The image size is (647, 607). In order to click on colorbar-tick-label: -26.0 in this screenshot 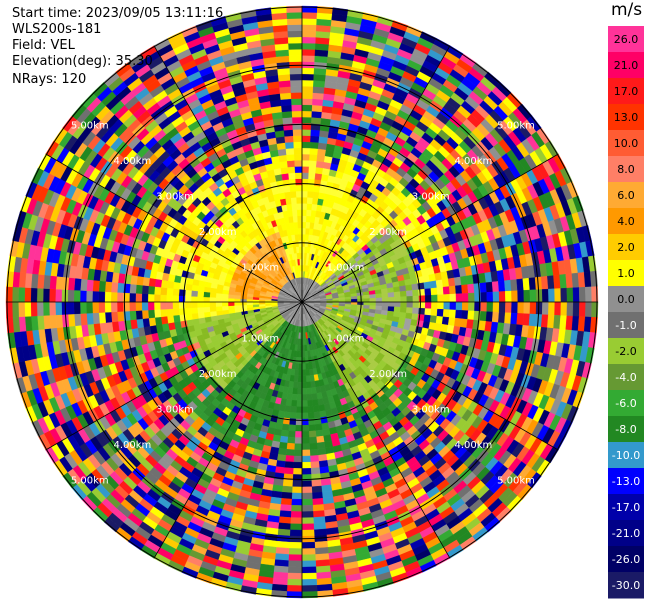, I will do `click(626, 559)`.